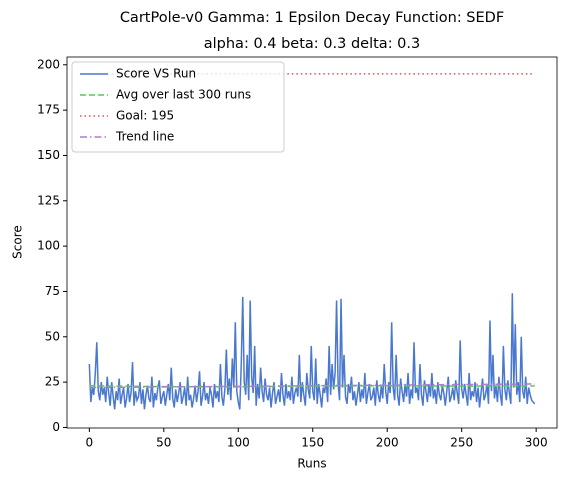 This screenshot has height=480, width=571. Describe the element at coordinates (156, 74) in the screenshot. I see `legend-label: Score VS Run` at that location.